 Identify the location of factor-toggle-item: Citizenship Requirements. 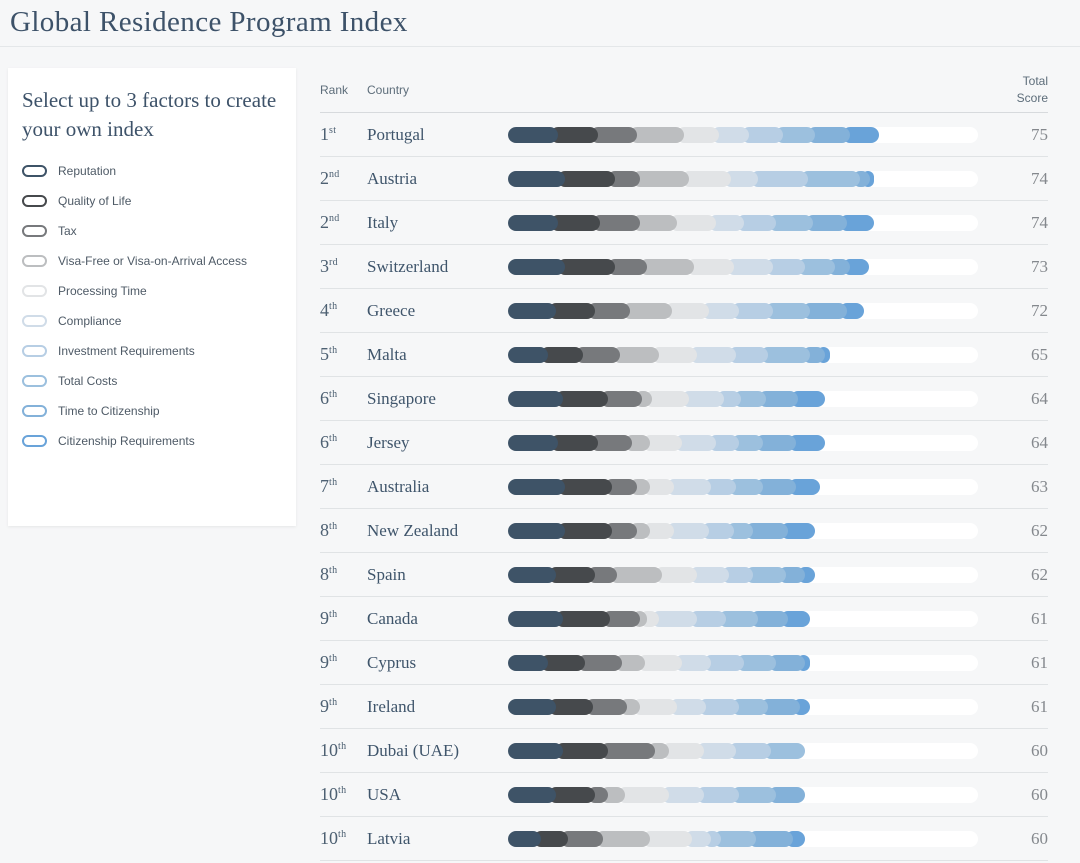
(150, 441).